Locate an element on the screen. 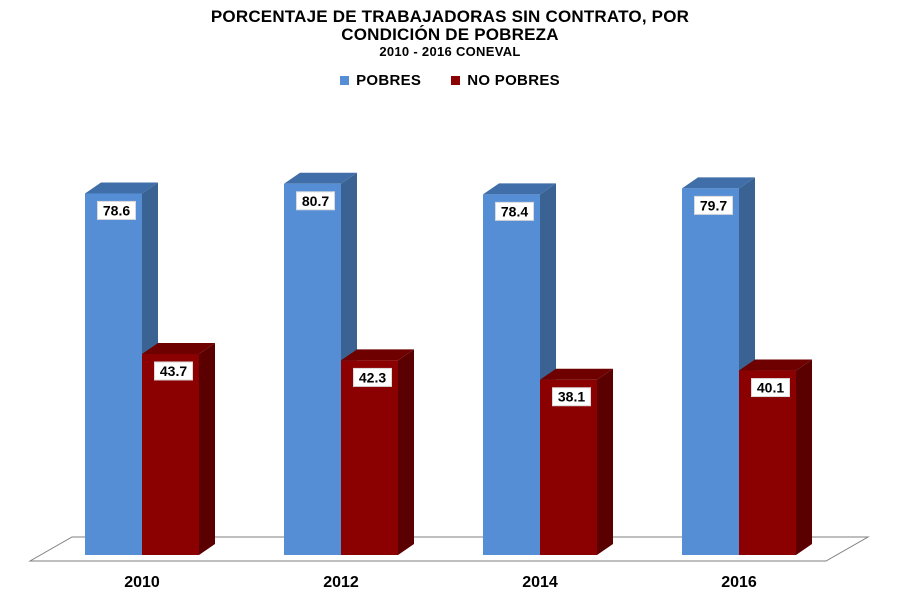 The height and width of the screenshot is (600, 900). bar-no-pobres-2016 is located at coordinates (775, 457).